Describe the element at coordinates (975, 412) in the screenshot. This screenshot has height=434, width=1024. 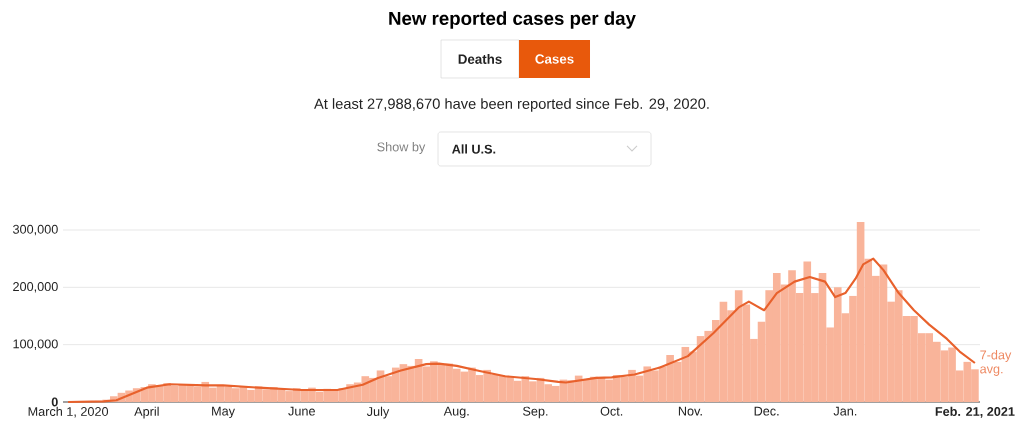
I see `x-tick-label: Feb. 21, 2021` at that location.